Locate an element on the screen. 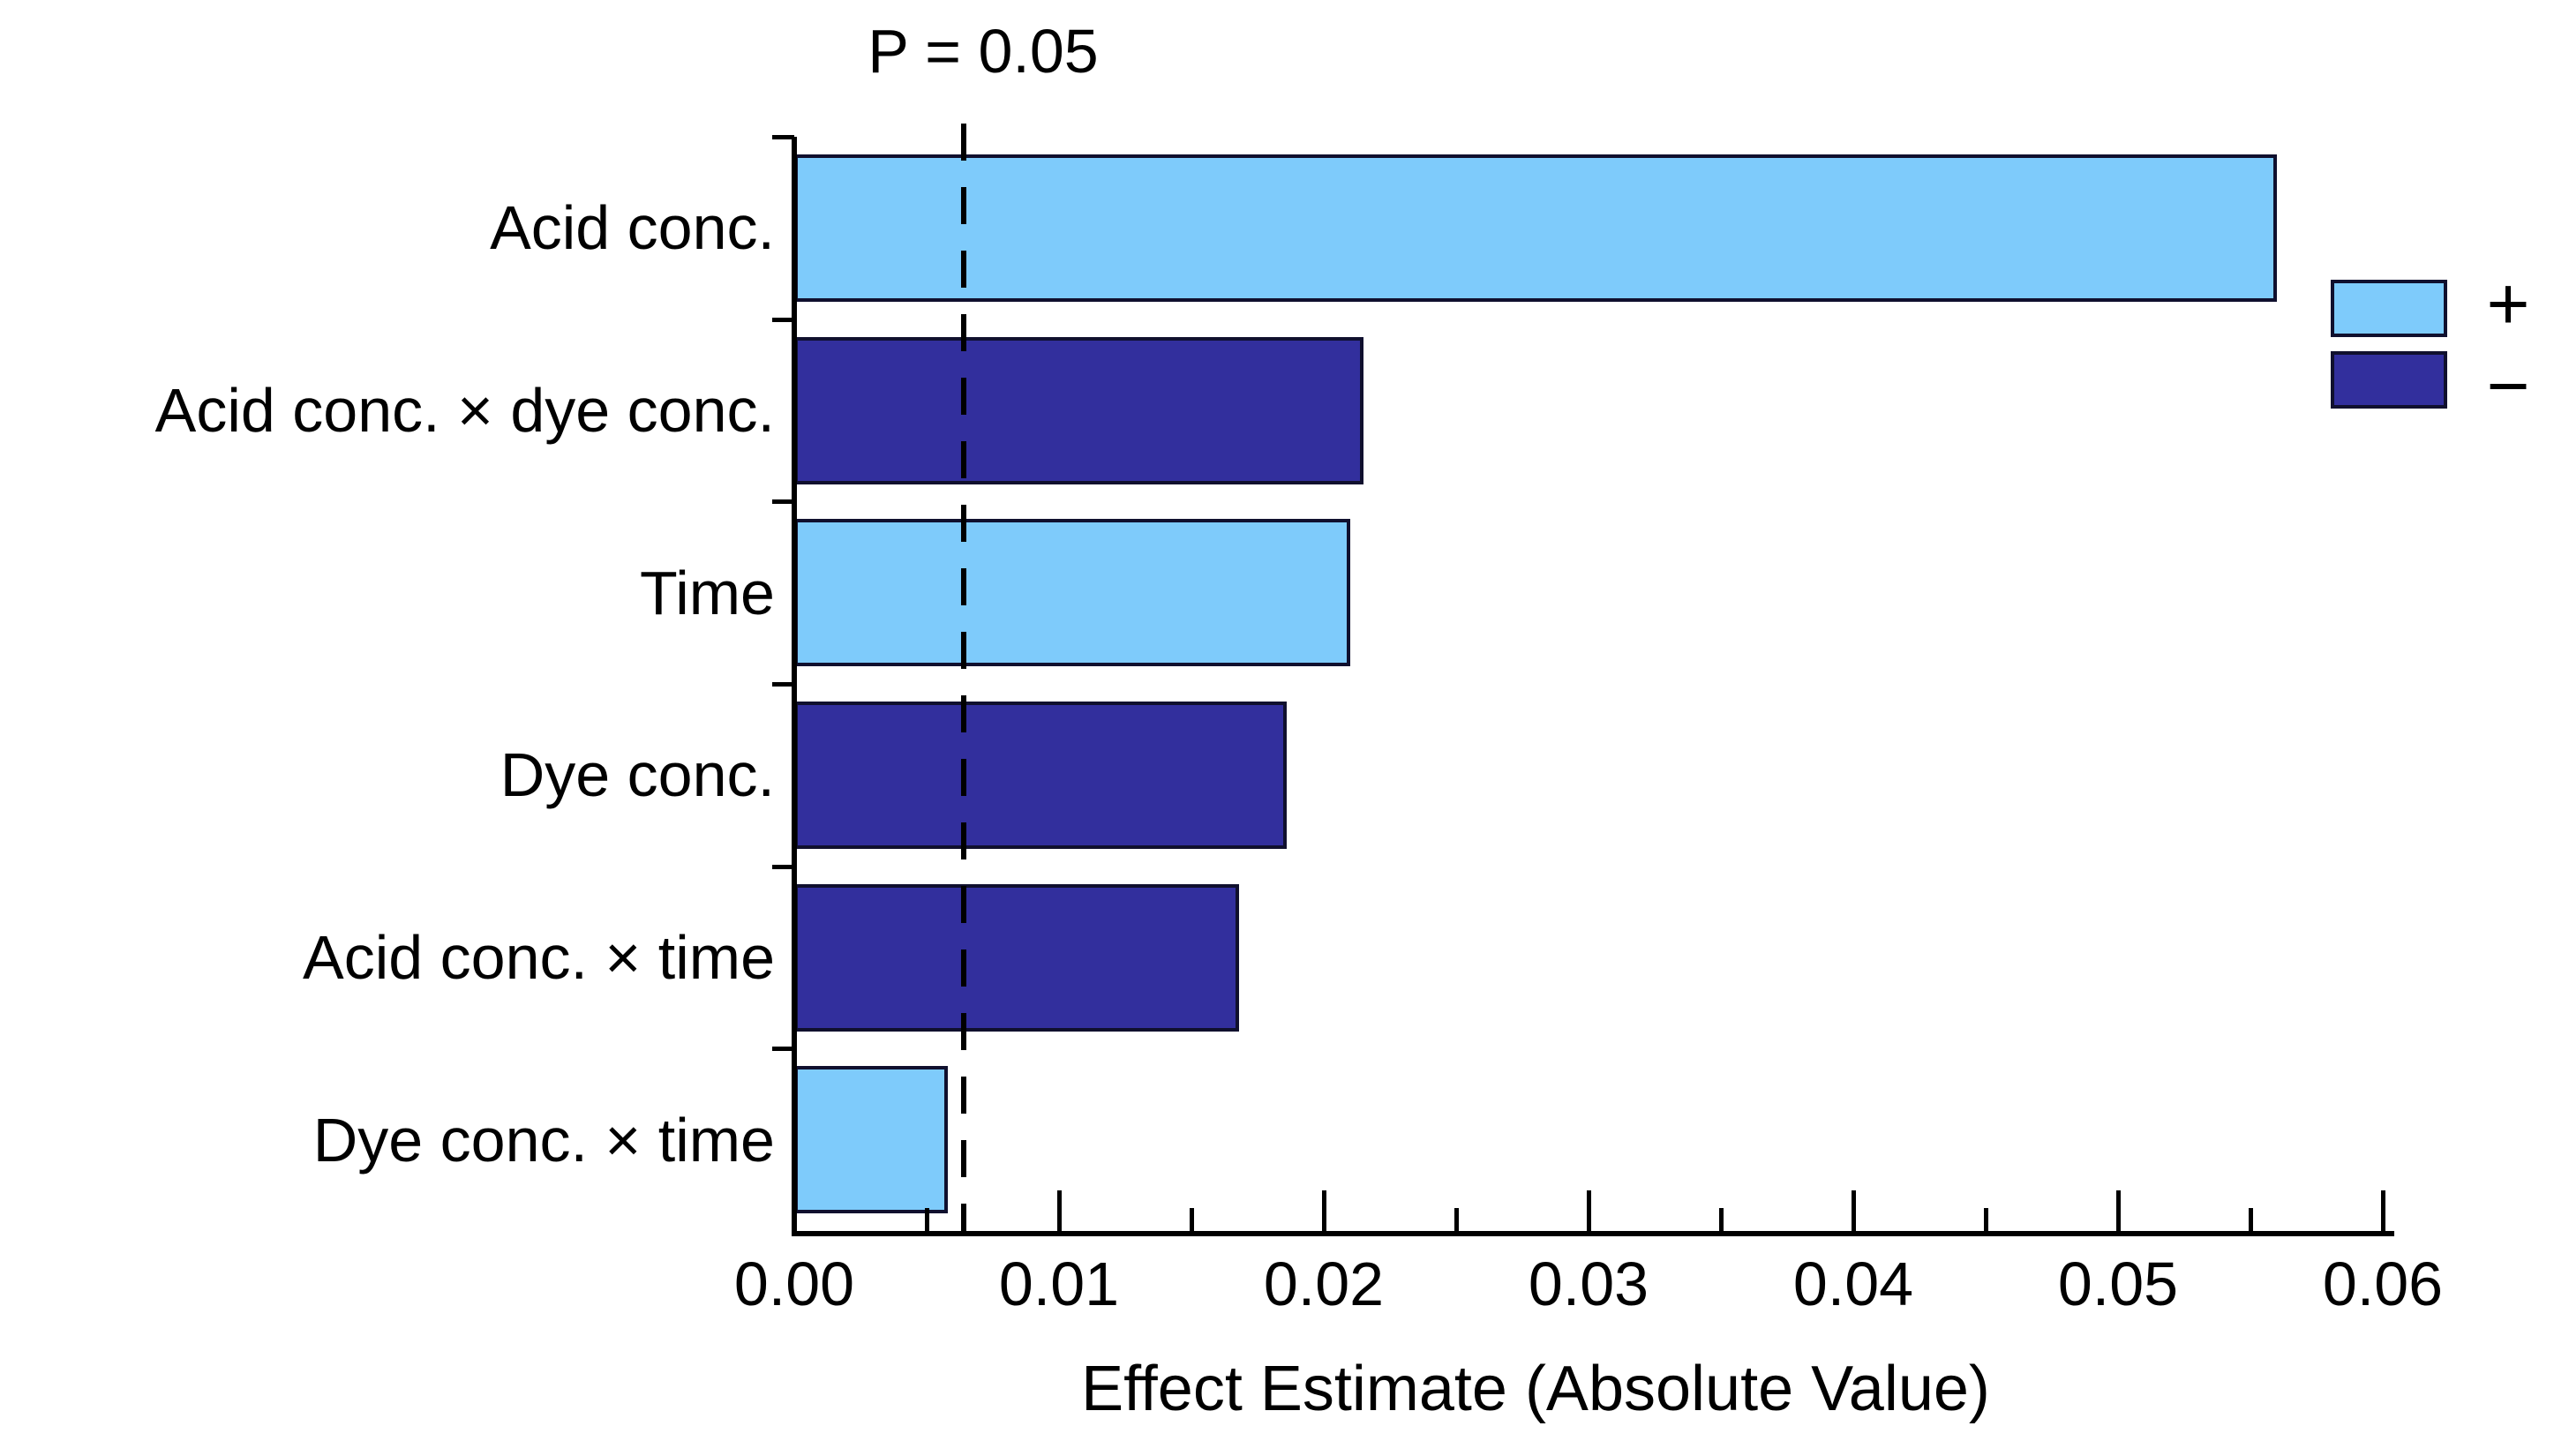  significance-threshold-line is located at coordinates (963, 680).